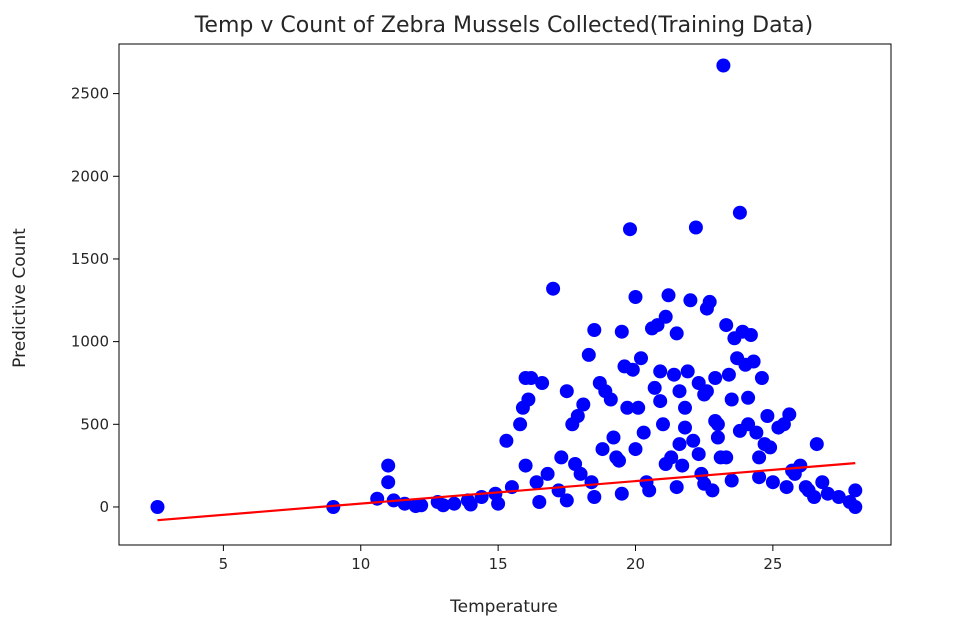  I want to click on y-tick-label: 1000, so click(90, 342).